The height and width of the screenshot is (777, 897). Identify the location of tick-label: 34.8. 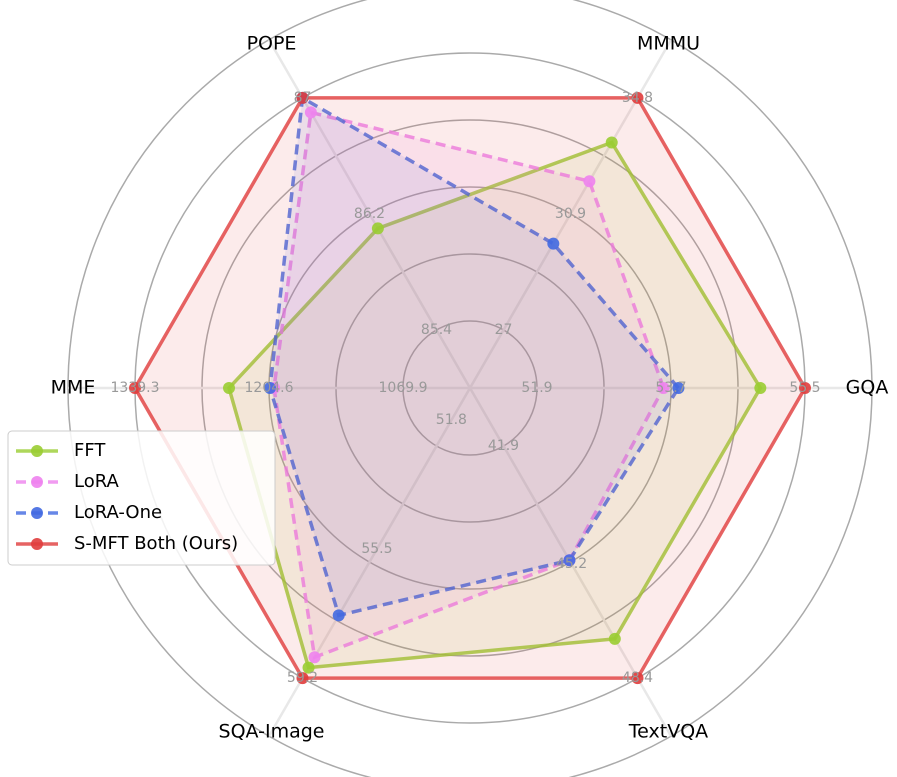
(637, 98).